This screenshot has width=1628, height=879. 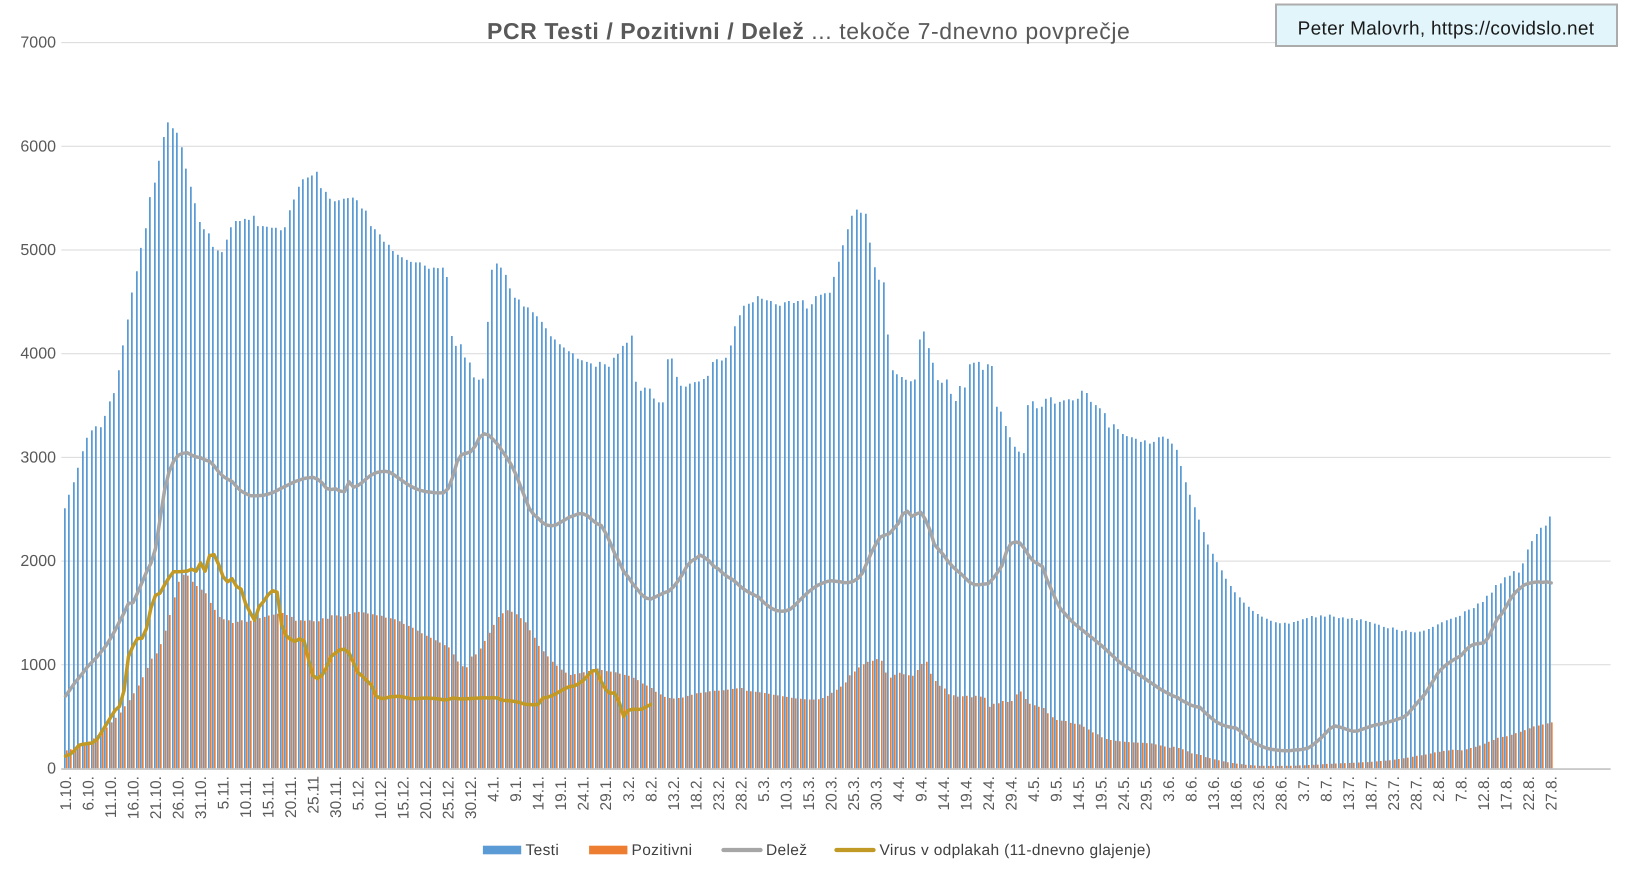 I want to click on svg-text: 28.7., so click(x=1417, y=793).